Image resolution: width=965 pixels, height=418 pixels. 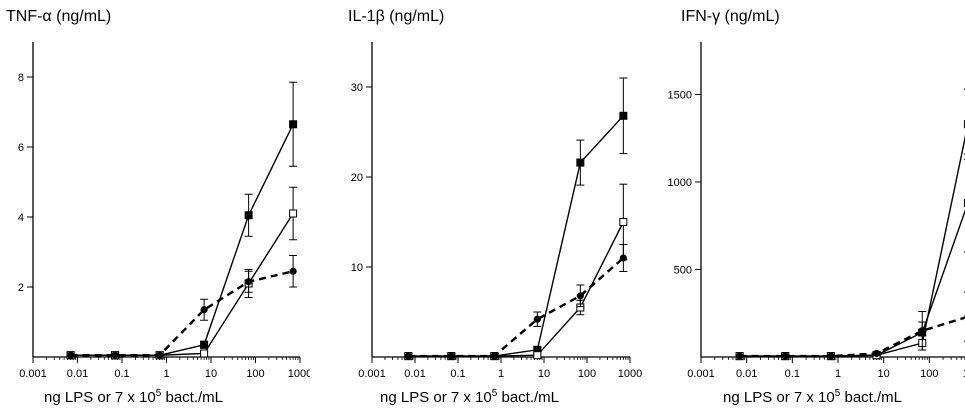 What do you see at coordinates (396, 16) in the screenshot?
I see `chart-title-il-1-beta: IL-1β (ng/mL)` at bounding box center [396, 16].